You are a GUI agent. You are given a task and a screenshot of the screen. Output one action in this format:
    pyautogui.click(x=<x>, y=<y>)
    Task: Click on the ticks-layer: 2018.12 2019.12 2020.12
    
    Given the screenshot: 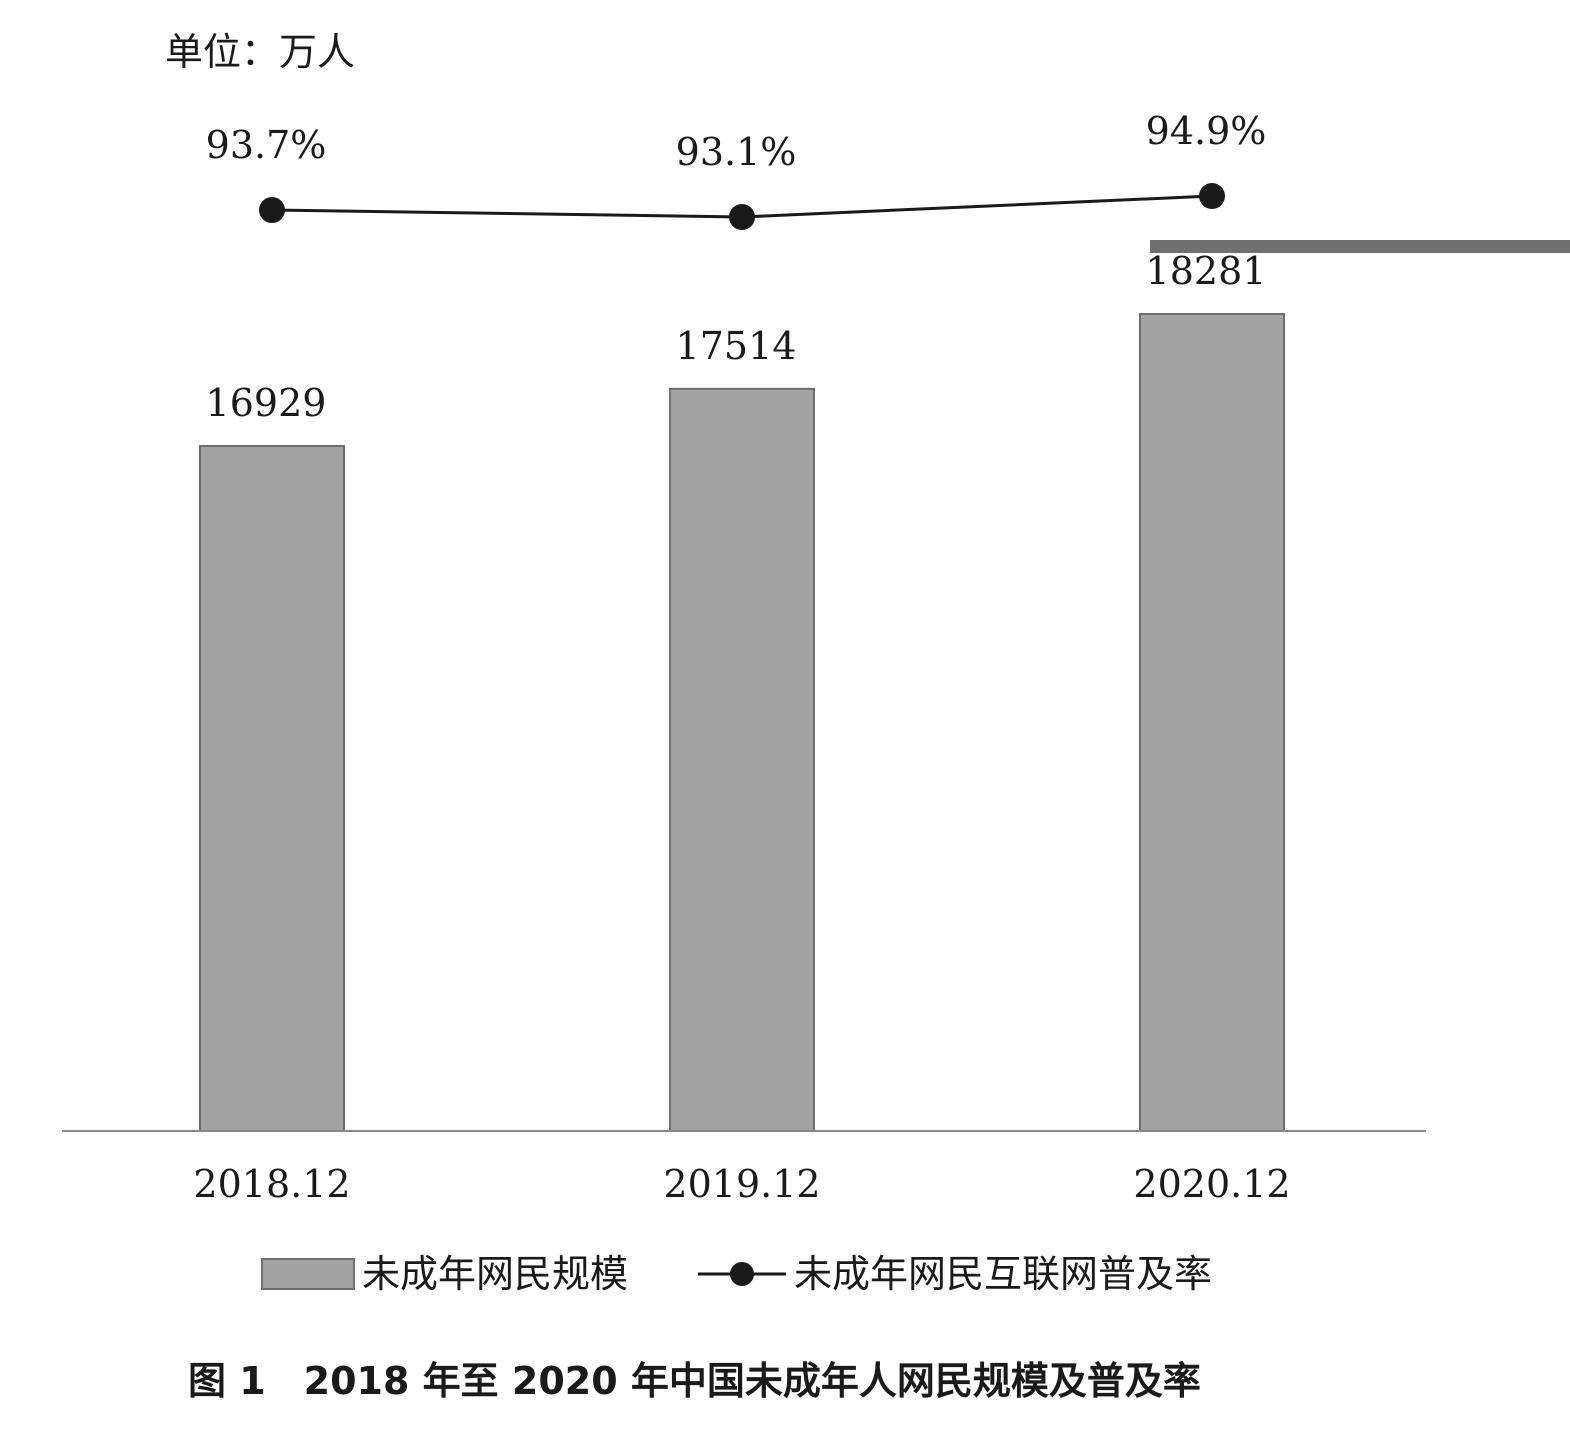 What is the action you would take?
    pyautogui.click(x=741, y=1184)
    